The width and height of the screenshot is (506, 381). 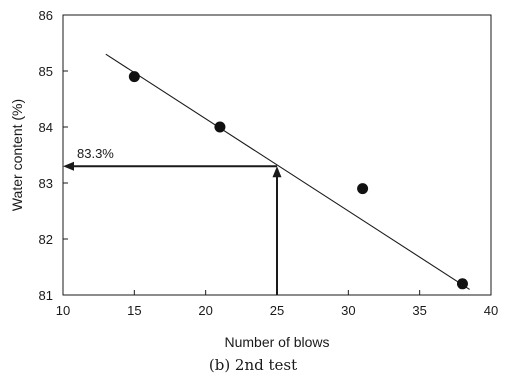 What do you see at coordinates (46, 295) in the screenshot?
I see `y-tick-label: 81` at bounding box center [46, 295].